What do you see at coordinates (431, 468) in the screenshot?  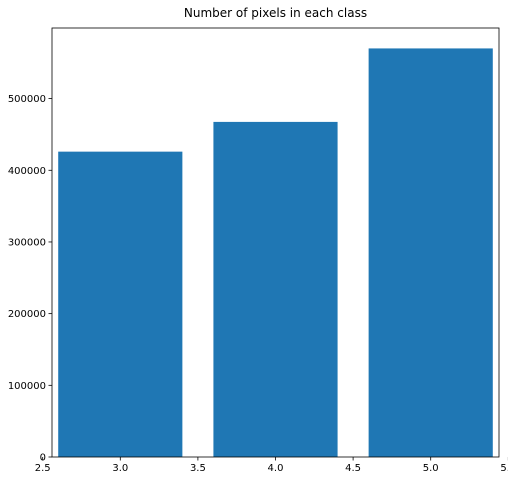 I see `x-tick-label: 5.0` at bounding box center [431, 468].